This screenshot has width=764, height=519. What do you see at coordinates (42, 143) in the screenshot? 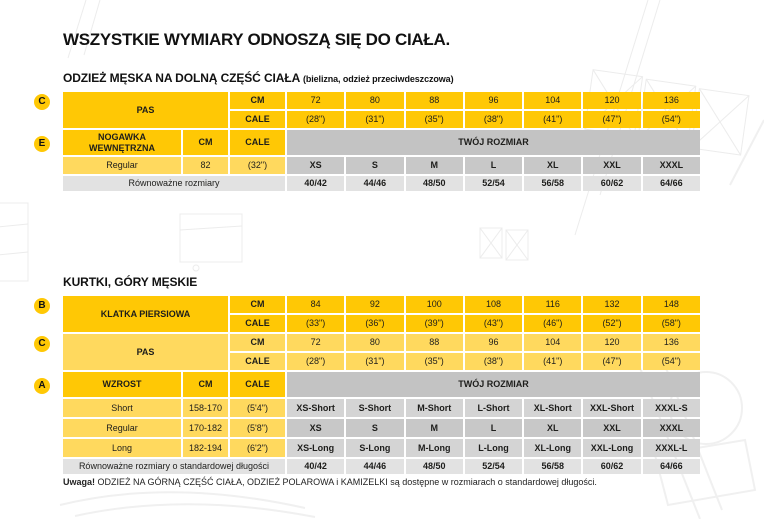
I see `row-marker-e: E` at bounding box center [42, 143].